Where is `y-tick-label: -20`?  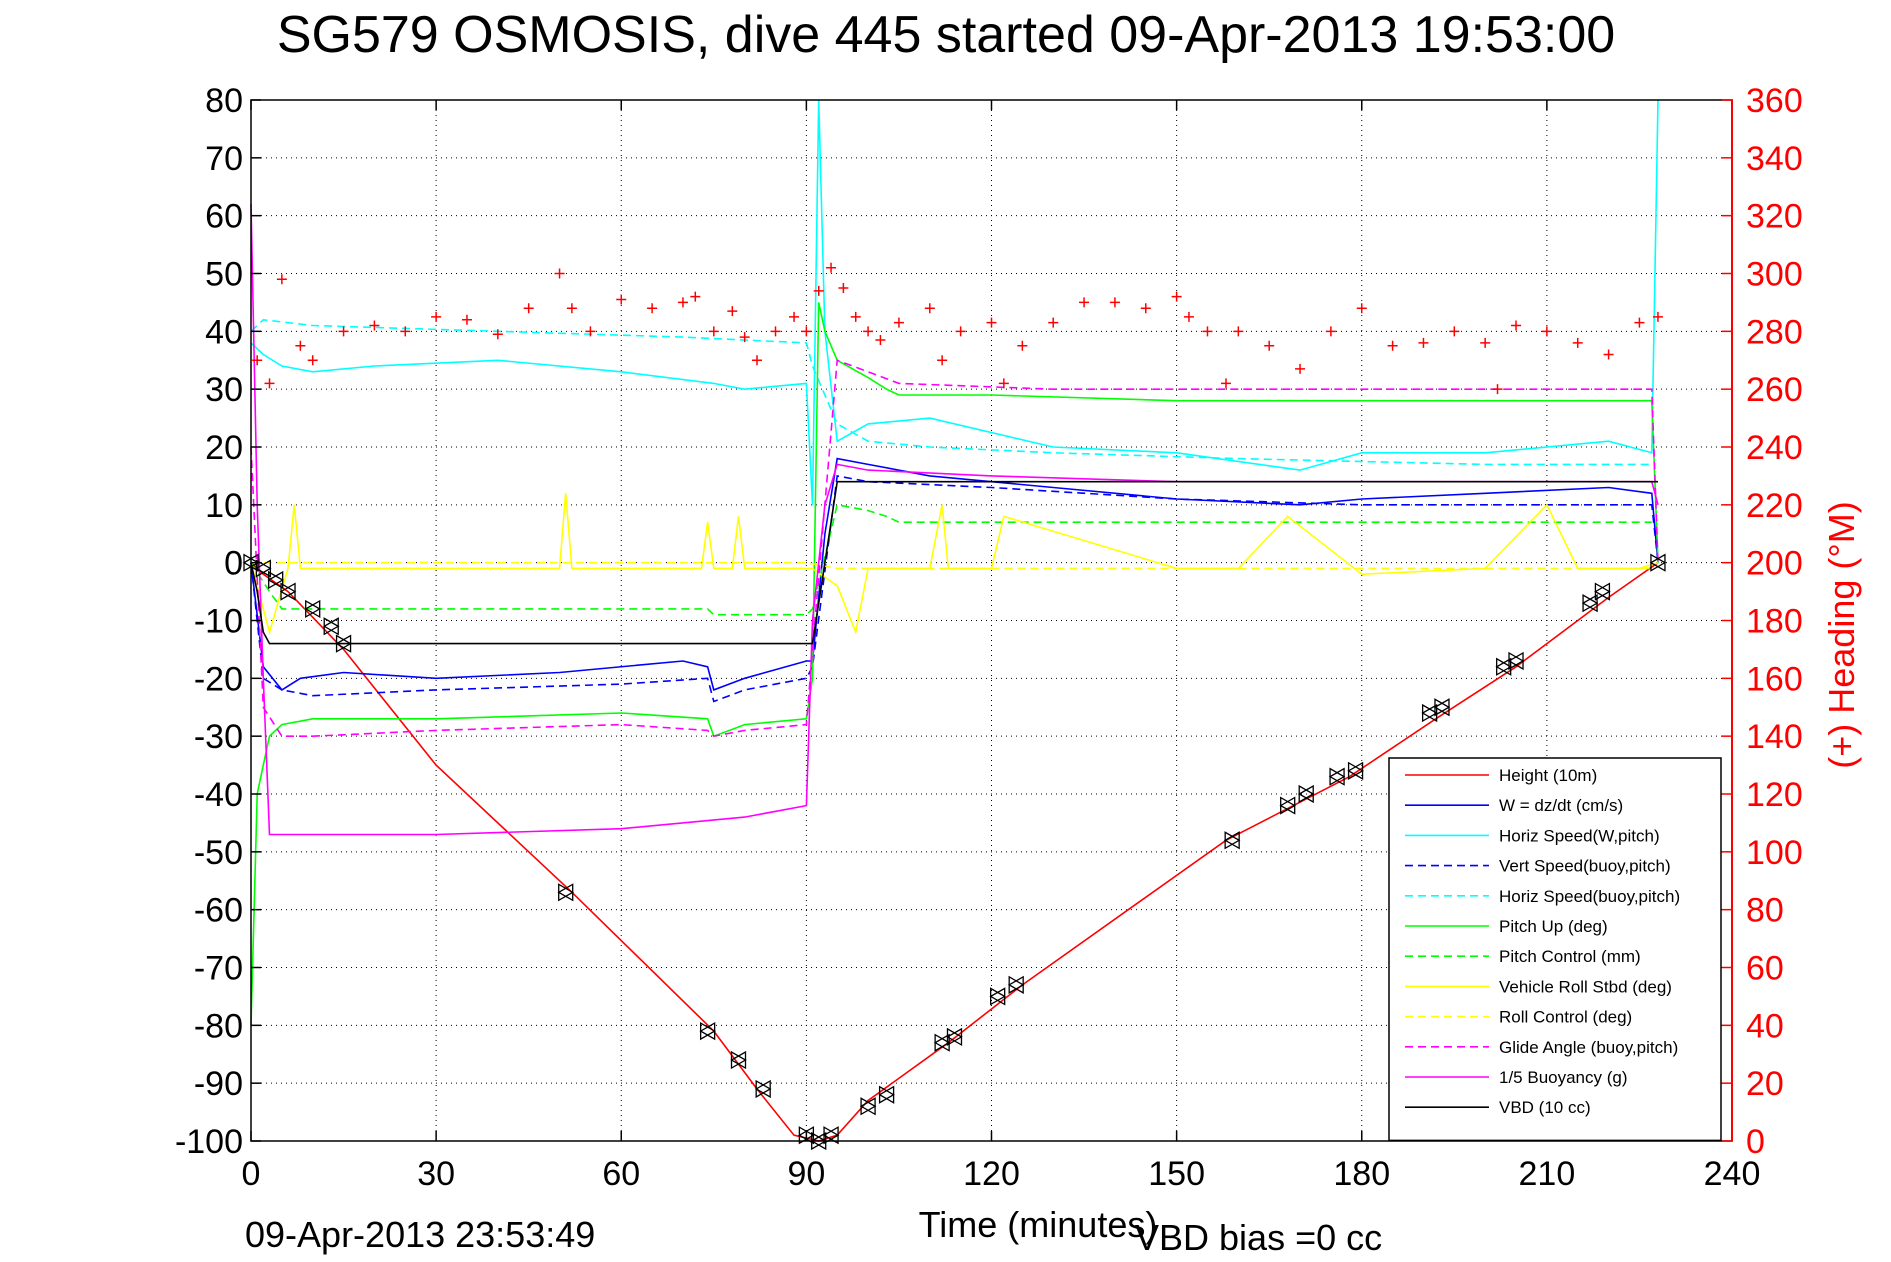
y-tick-label: -20 is located at coordinates (218, 679).